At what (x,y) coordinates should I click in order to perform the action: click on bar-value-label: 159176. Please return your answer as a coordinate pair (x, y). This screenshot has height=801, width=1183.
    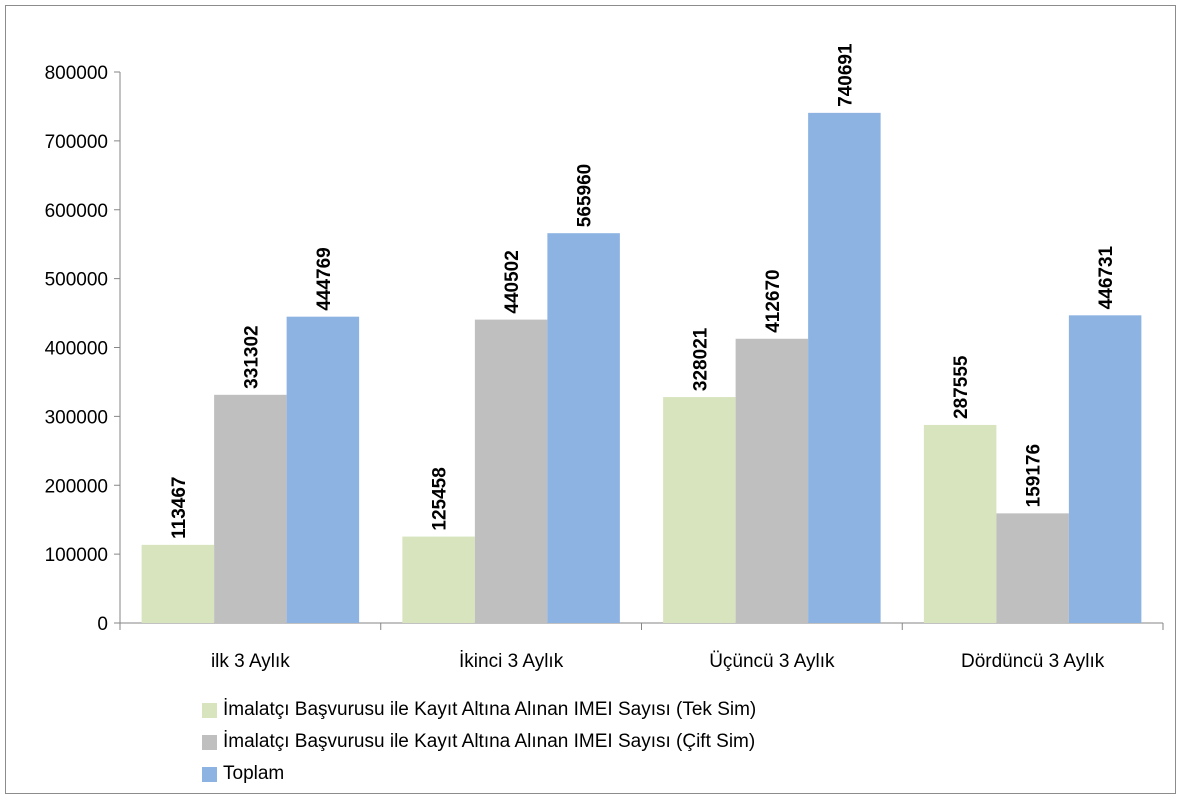
    Looking at the image, I should click on (1034, 475).